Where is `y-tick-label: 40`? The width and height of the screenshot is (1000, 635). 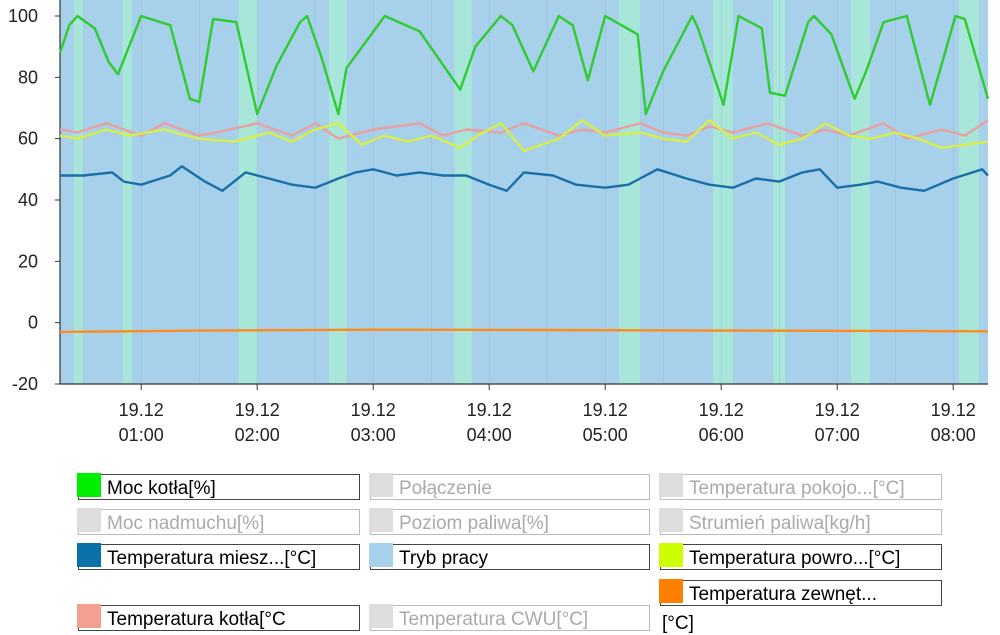 y-tick-label: 40 is located at coordinates (28, 200).